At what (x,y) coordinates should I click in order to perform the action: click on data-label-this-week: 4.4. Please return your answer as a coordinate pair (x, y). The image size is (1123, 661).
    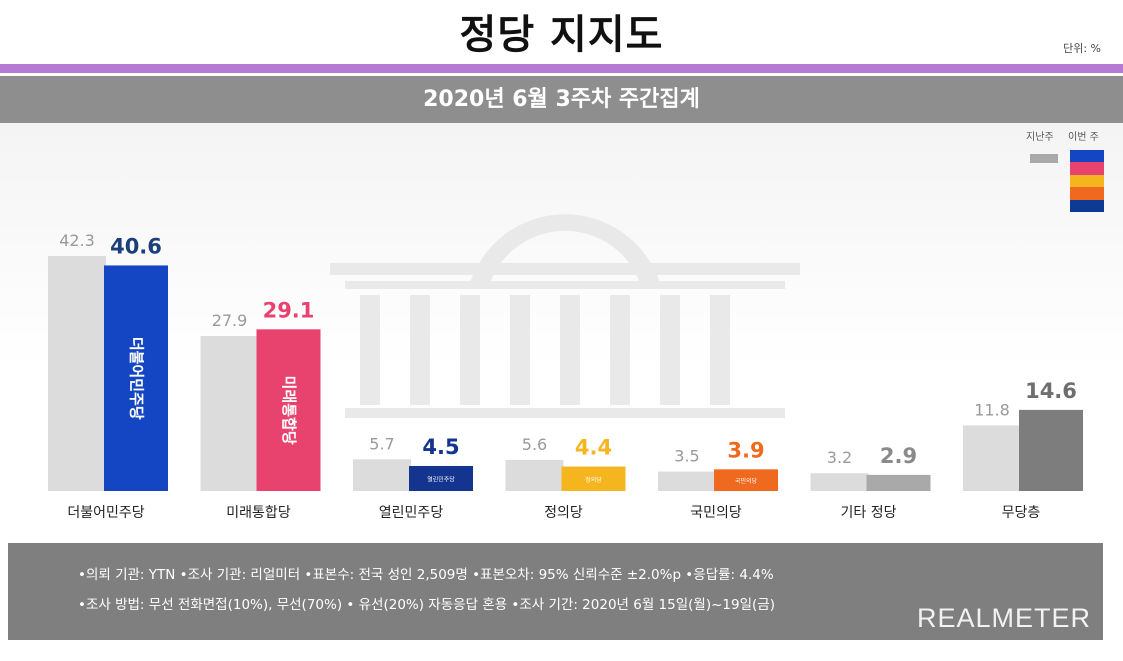
    Looking at the image, I should click on (593, 448).